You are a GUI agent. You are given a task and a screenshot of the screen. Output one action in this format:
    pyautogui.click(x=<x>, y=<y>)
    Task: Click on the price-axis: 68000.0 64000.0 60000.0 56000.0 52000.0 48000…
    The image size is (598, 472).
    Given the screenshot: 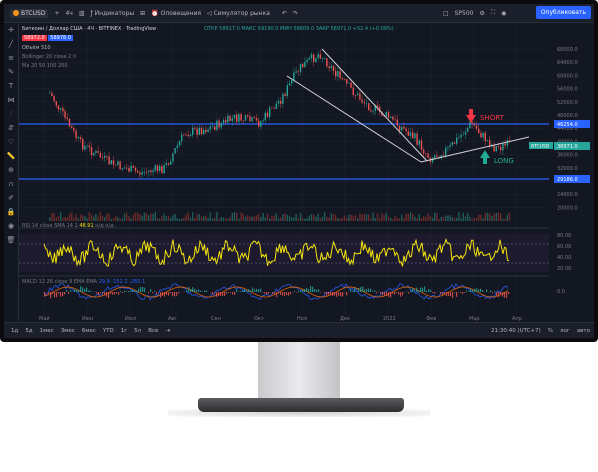 What is the action you would take?
    pyautogui.click(x=567, y=129)
    